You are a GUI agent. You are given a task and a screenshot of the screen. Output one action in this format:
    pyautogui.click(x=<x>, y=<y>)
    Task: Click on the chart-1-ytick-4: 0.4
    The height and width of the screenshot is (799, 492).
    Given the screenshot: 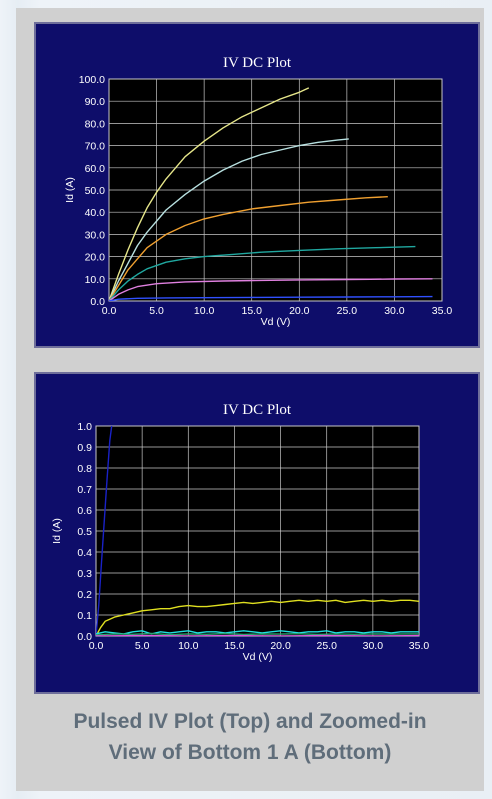 What is the action you would take?
    pyautogui.click(x=84, y=553)
    